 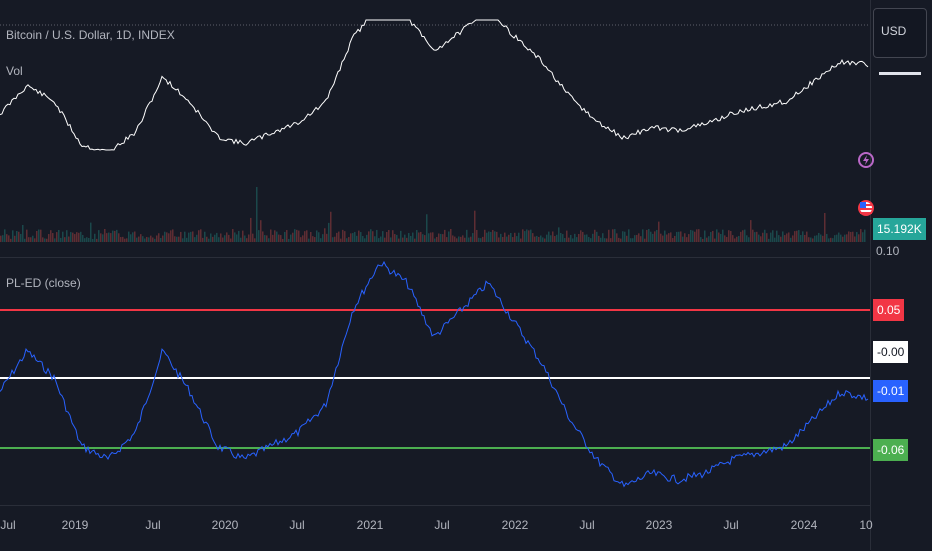 What do you see at coordinates (225, 525) in the screenshot?
I see `time-tick-label: 2020` at bounding box center [225, 525].